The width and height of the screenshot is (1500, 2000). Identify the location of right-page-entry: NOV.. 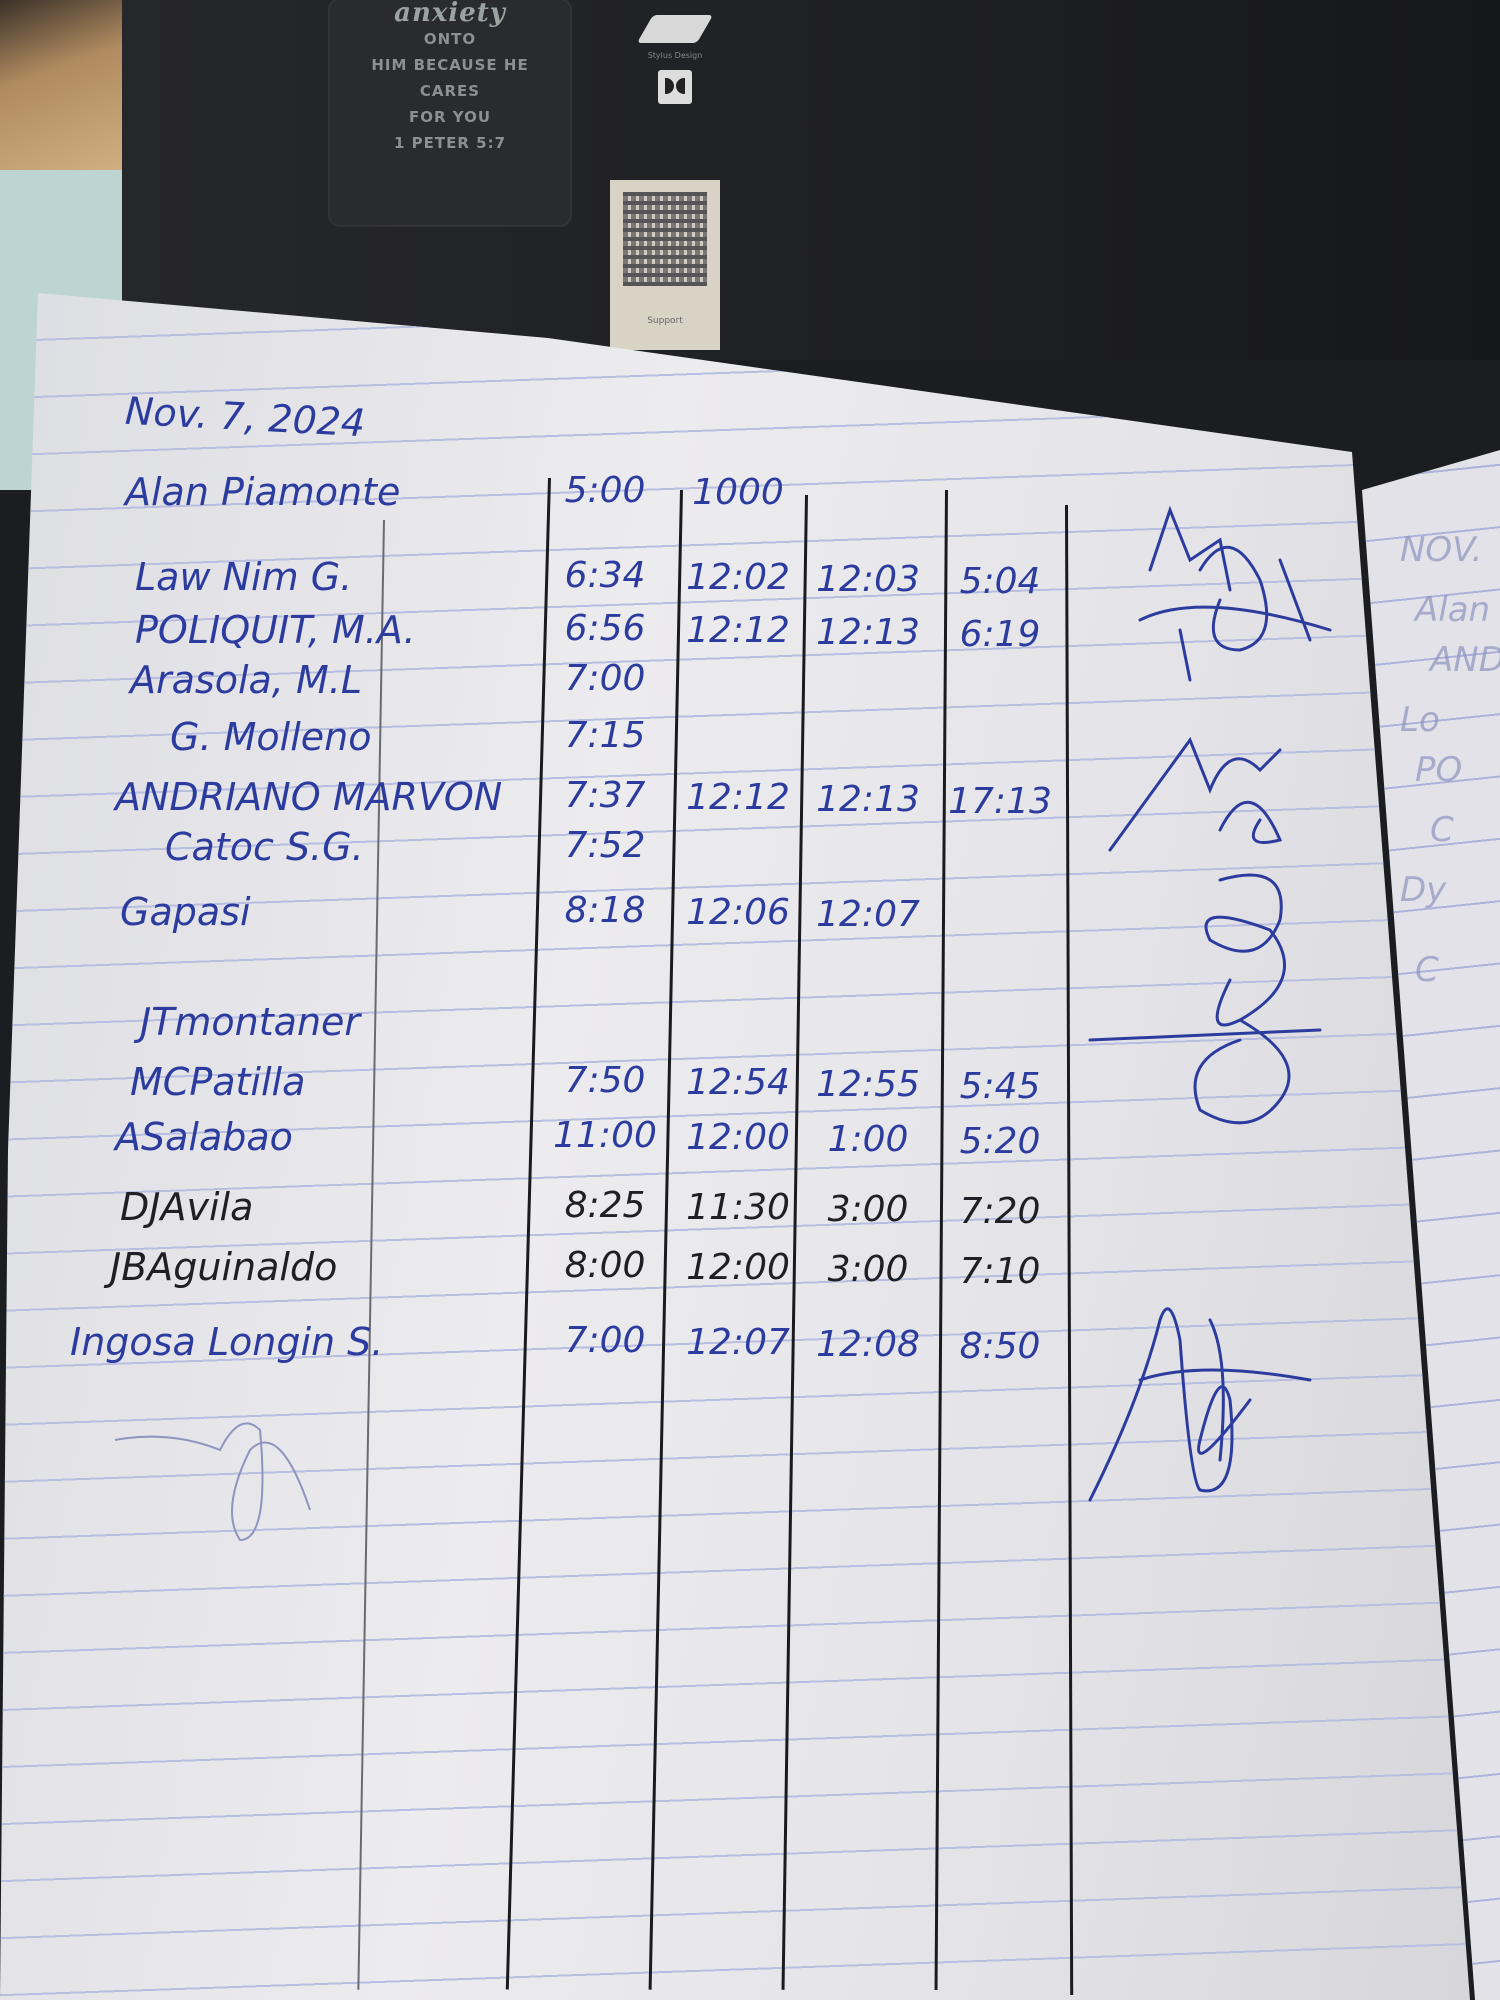
(1441, 550).